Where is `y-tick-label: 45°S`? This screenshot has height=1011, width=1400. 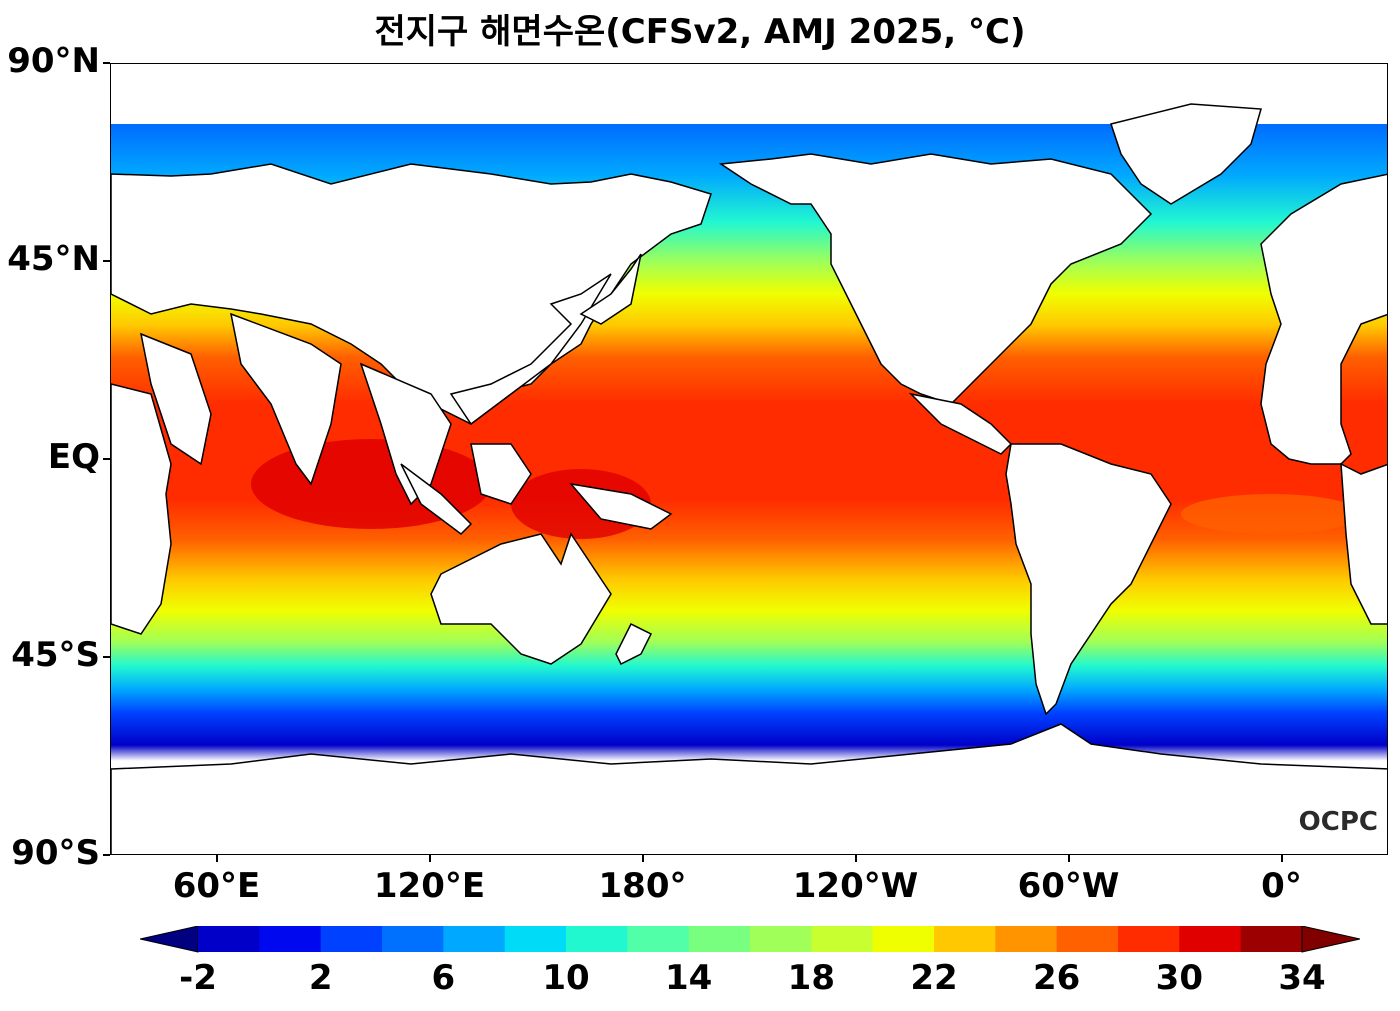
y-tick-label: 45°S is located at coordinates (55, 655).